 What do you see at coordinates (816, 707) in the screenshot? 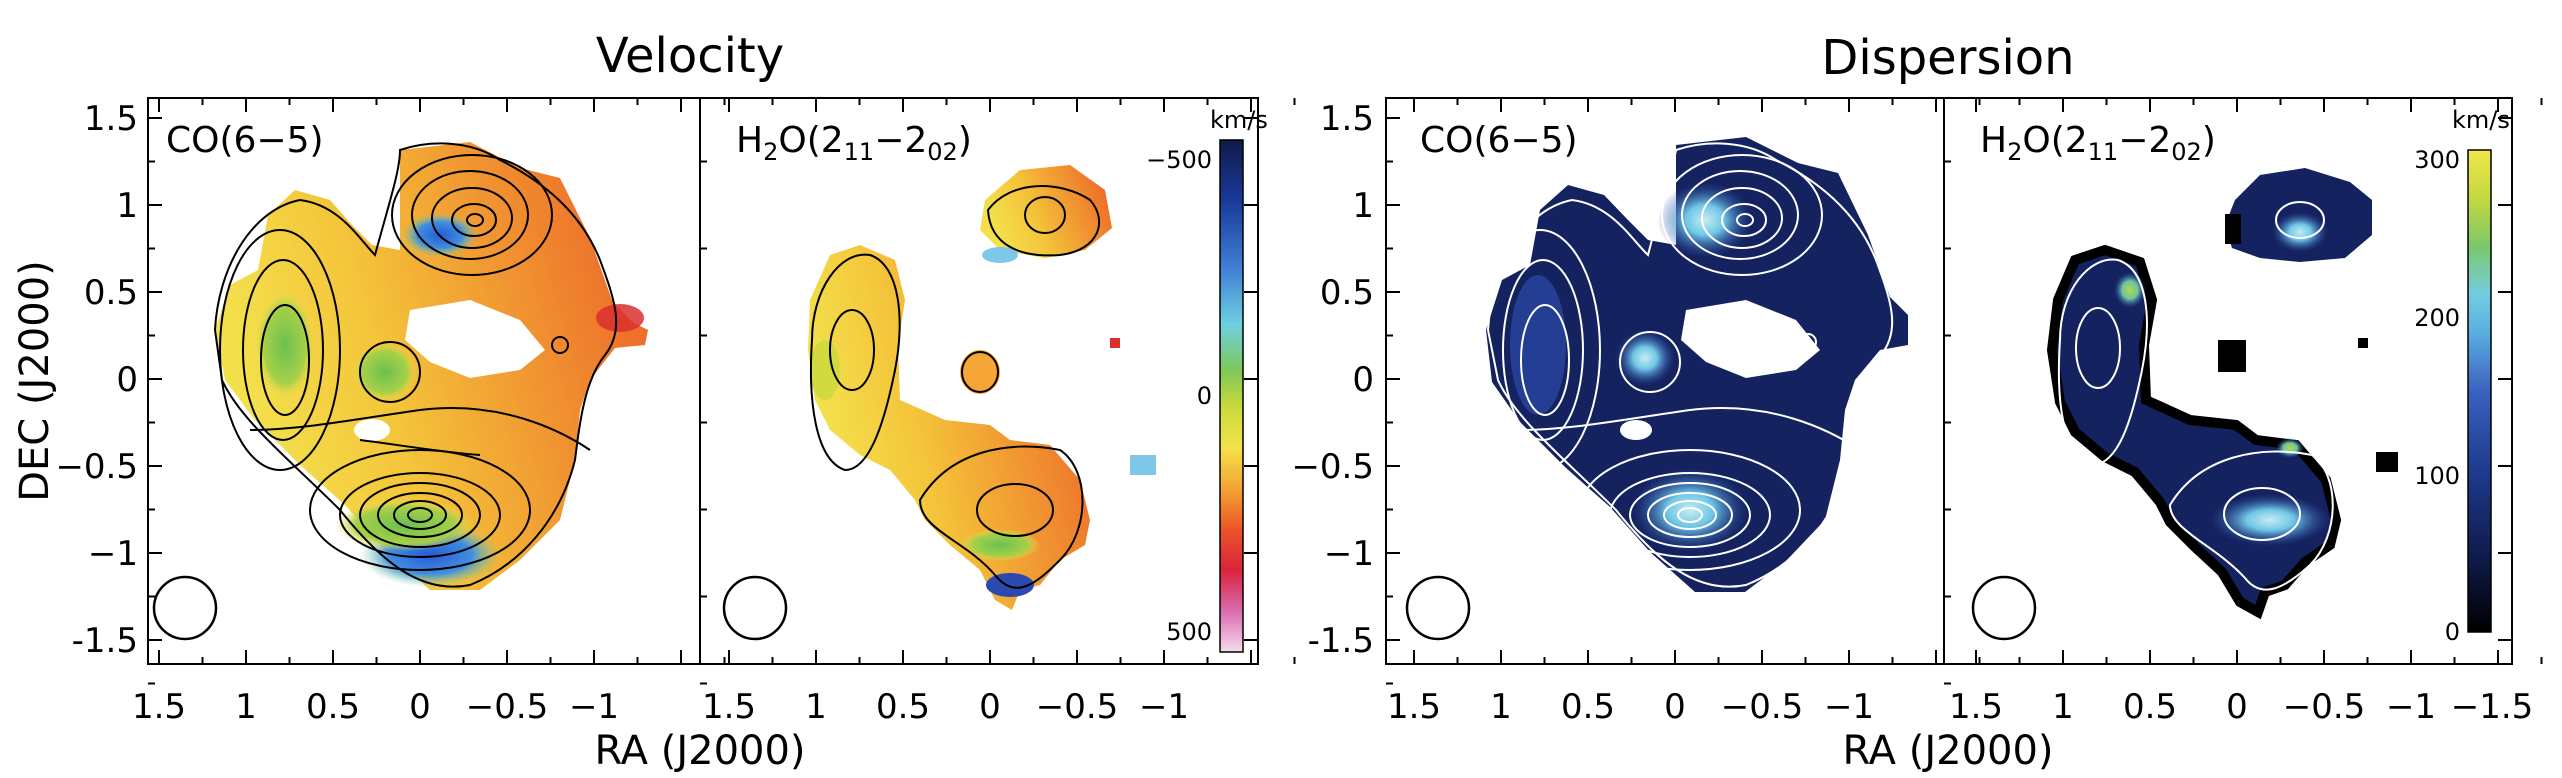
I see `xtick-p2-1: 1` at bounding box center [816, 707].